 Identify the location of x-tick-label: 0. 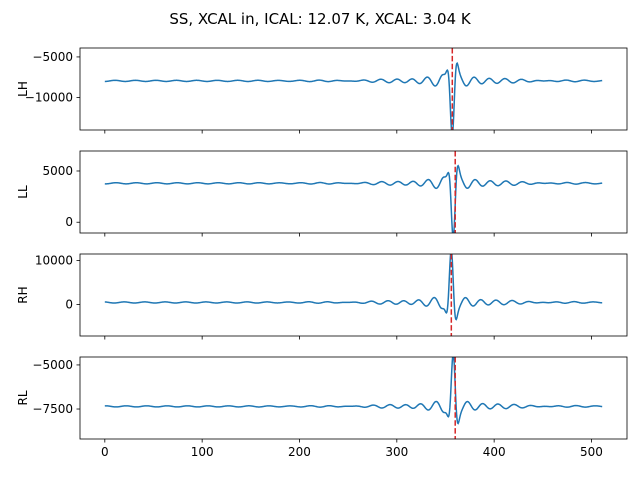
(105, 452).